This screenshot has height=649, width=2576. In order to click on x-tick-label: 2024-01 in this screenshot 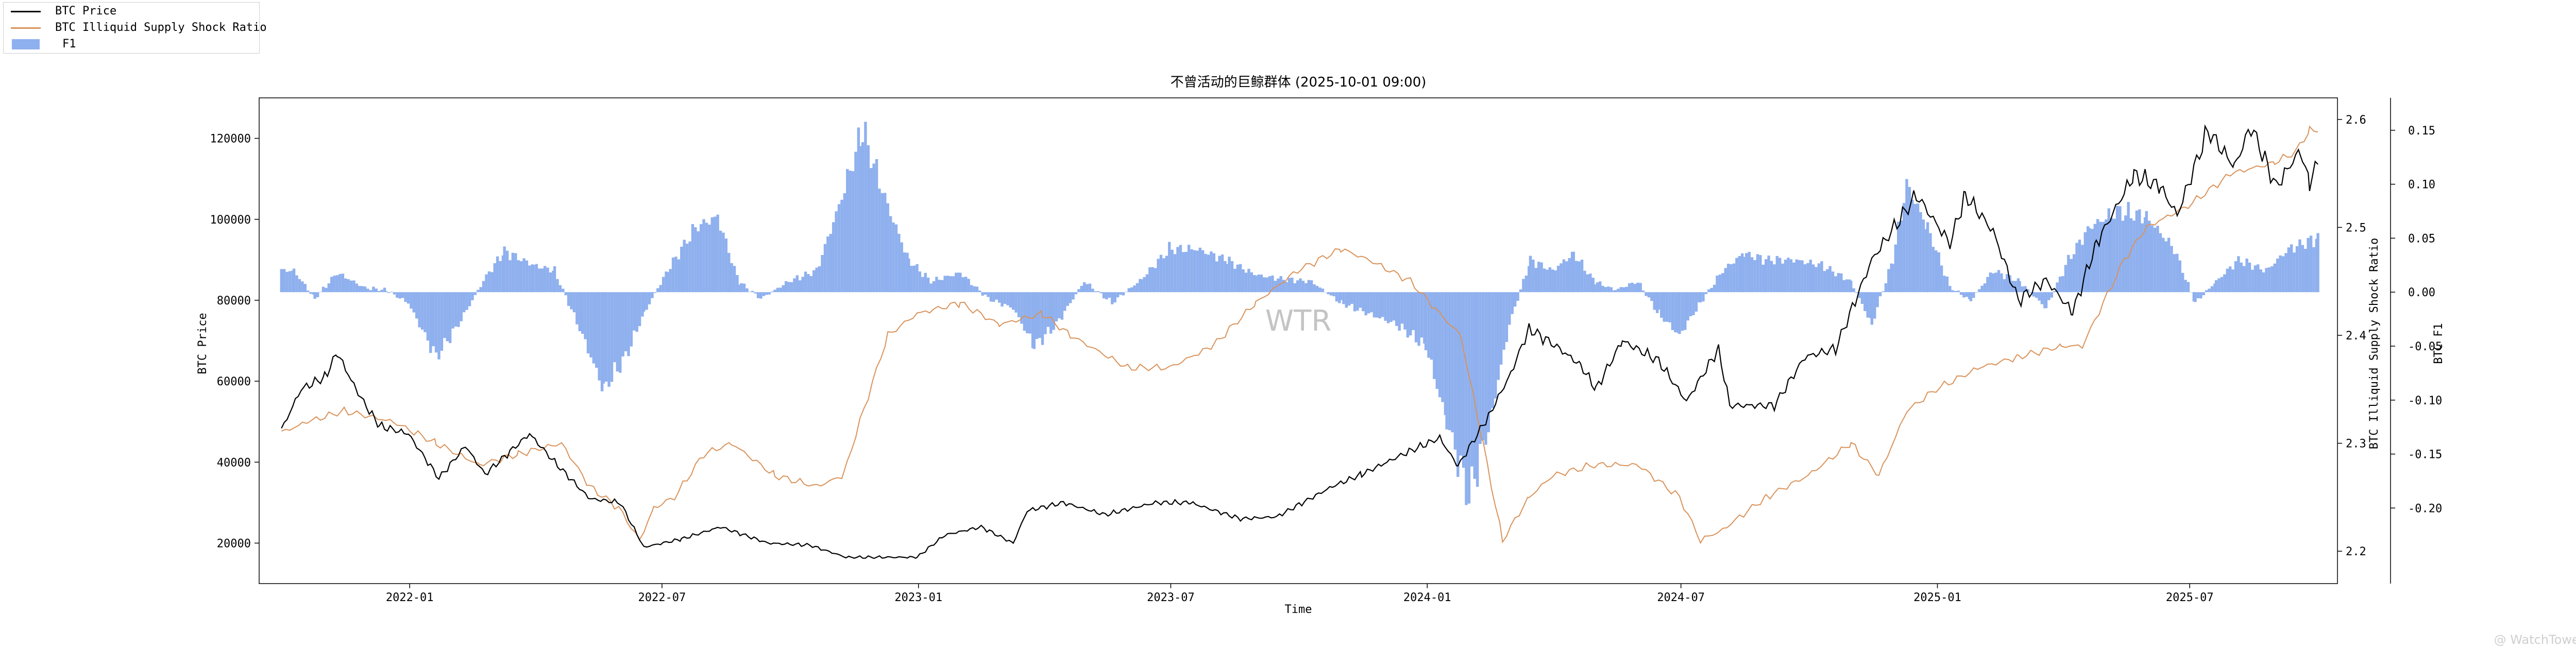, I will do `click(1427, 597)`.